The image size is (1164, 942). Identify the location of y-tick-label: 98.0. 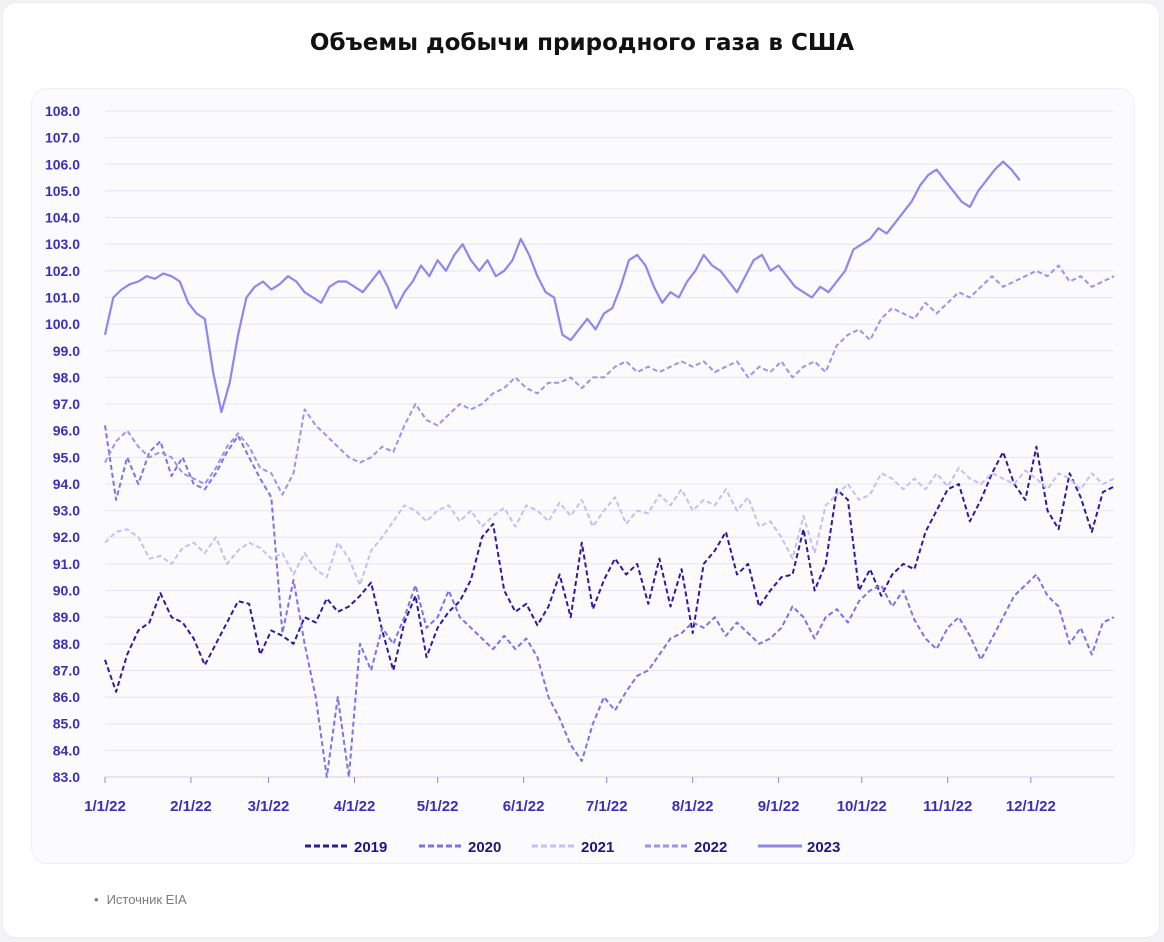
(66, 377).